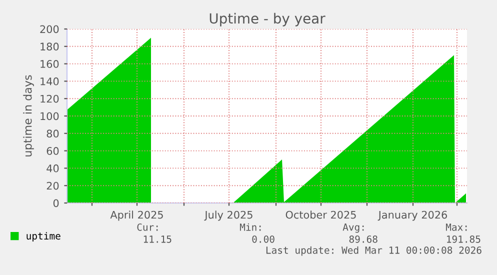 This screenshot has height=275, width=497. I want to click on text: Avg:, so click(353, 228).